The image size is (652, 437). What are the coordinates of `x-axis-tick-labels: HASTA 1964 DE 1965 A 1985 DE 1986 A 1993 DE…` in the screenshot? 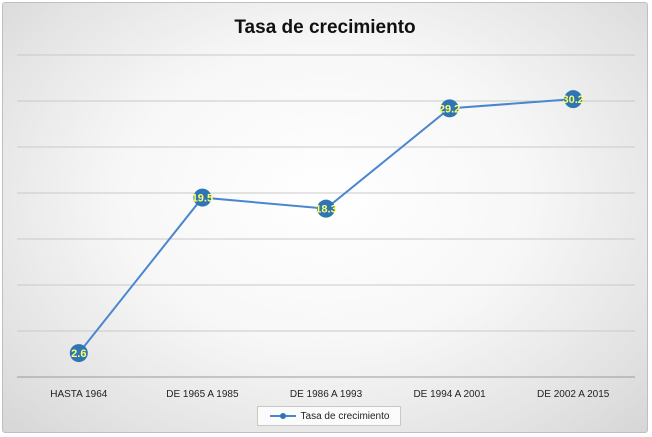 It's located at (330, 394).